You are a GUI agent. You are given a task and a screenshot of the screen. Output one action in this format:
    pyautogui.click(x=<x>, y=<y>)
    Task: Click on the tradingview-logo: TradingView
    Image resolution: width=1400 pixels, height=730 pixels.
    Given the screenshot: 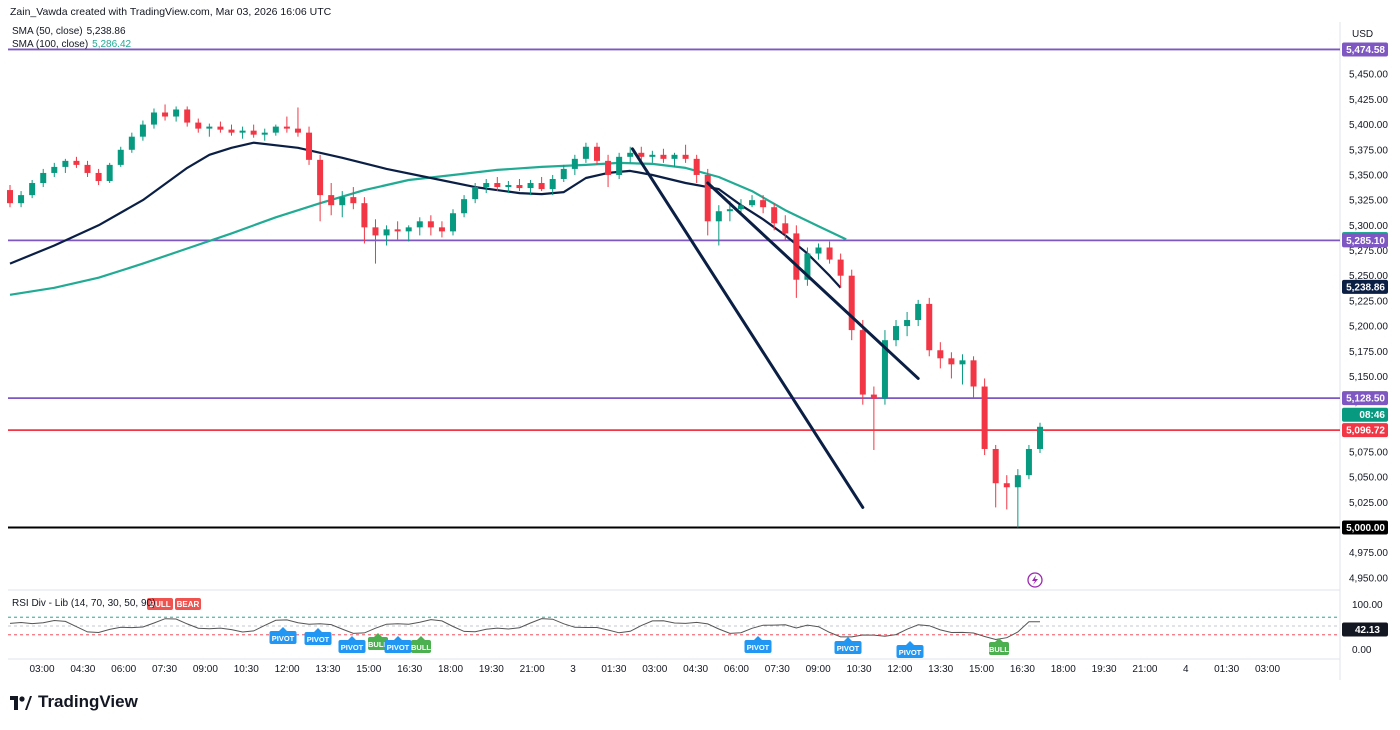 What is the action you would take?
    pyautogui.click(x=74, y=702)
    